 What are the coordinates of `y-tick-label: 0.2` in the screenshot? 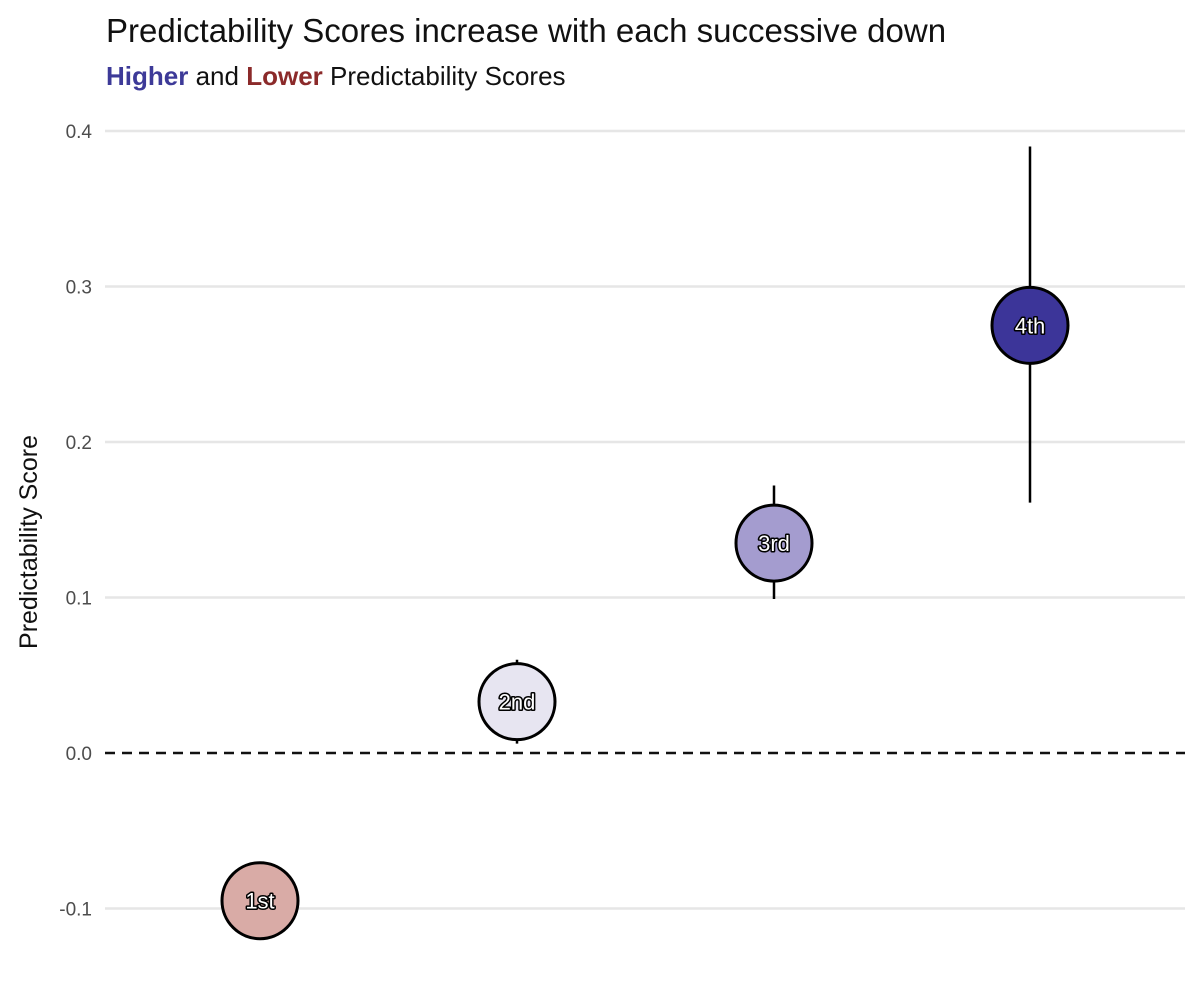 It's located at (79, 443).